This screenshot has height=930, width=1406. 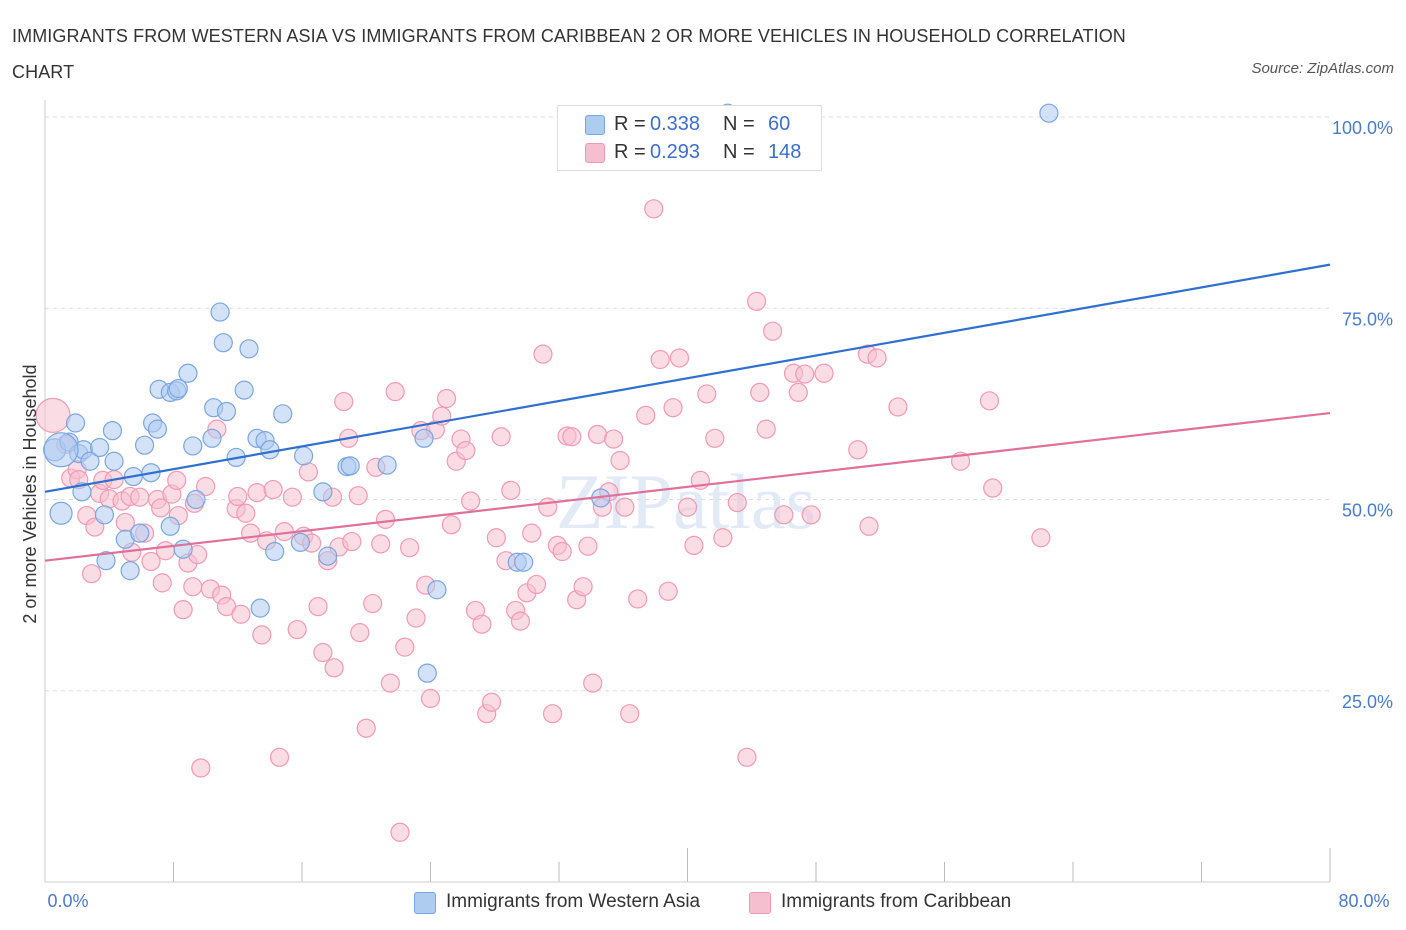 What do you see at coordinates (1367, 319) in the screenshot?
I see `y-tick-label: 75.0%` at bounding box center [1367, 319].